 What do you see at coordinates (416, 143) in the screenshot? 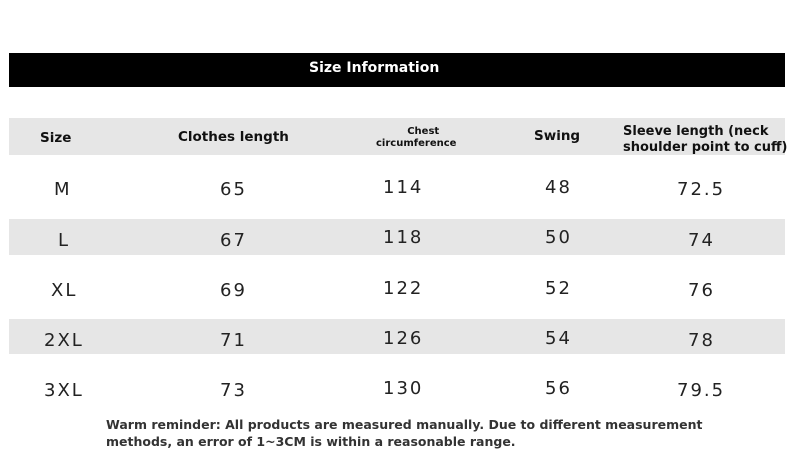
I see `header-chest-line2: circumference` at bounding box center [416, 143].